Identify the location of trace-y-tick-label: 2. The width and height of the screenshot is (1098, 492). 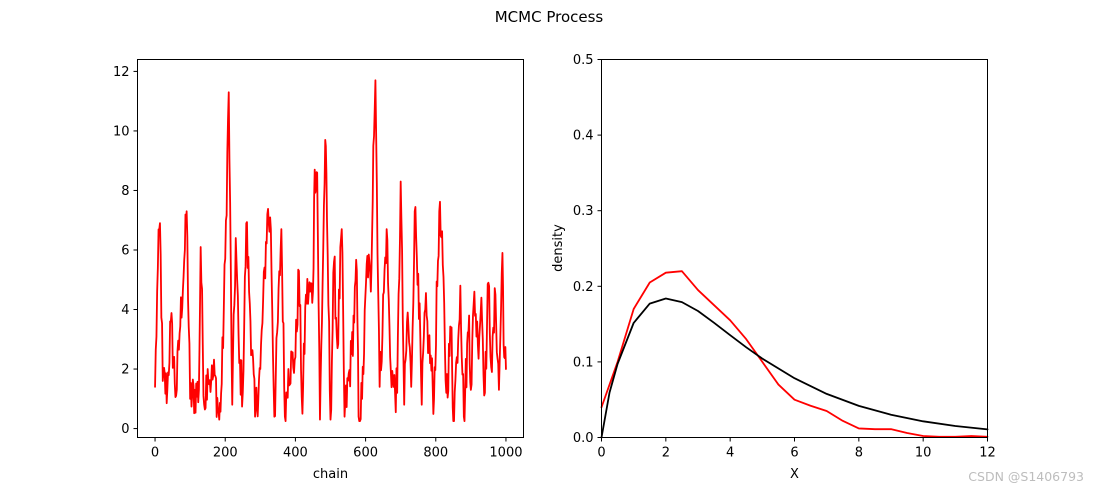
(125, 370).